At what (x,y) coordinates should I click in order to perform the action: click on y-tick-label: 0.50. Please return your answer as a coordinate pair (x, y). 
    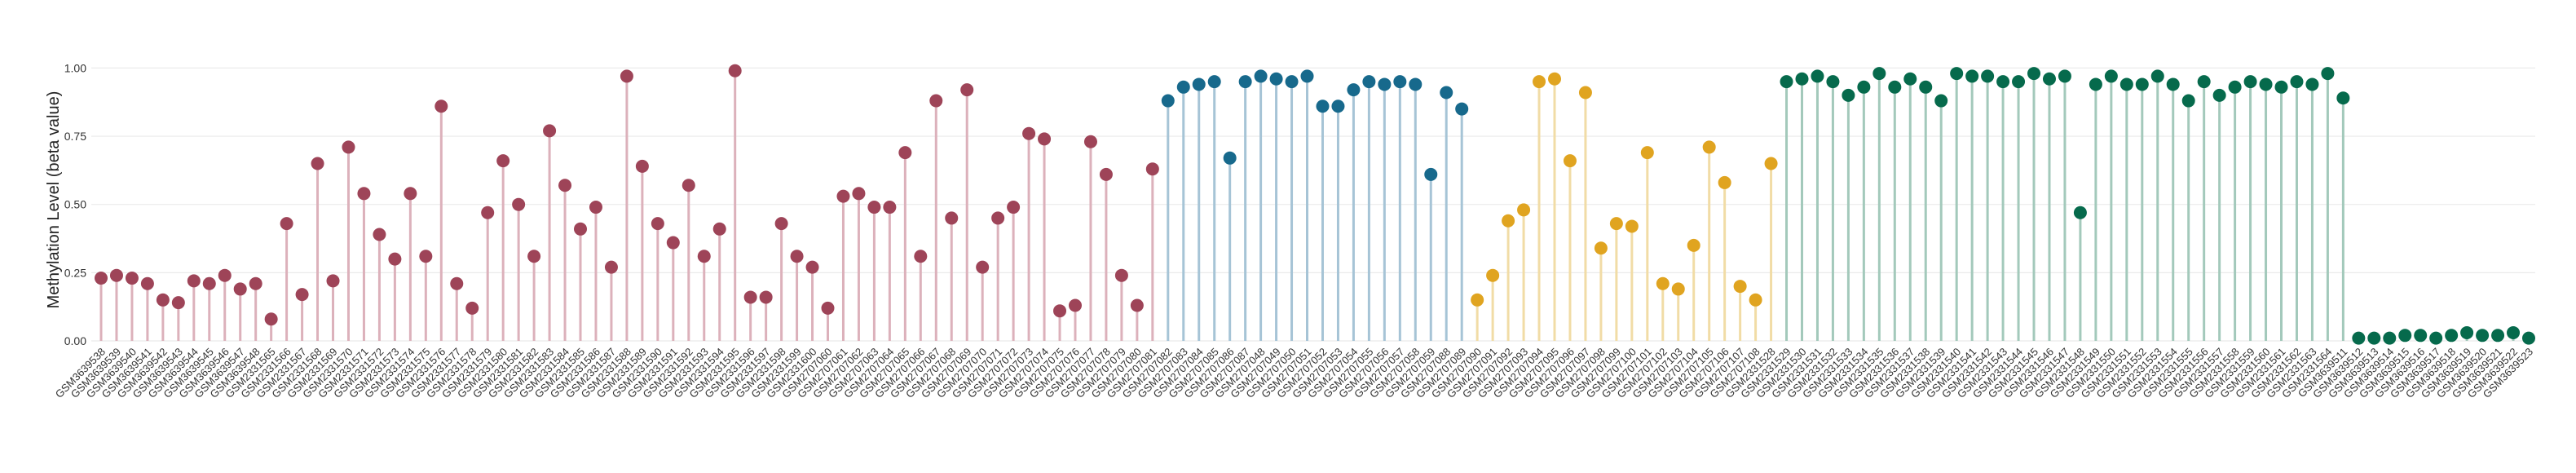
    Looking at the image, I should click on (75, 204).